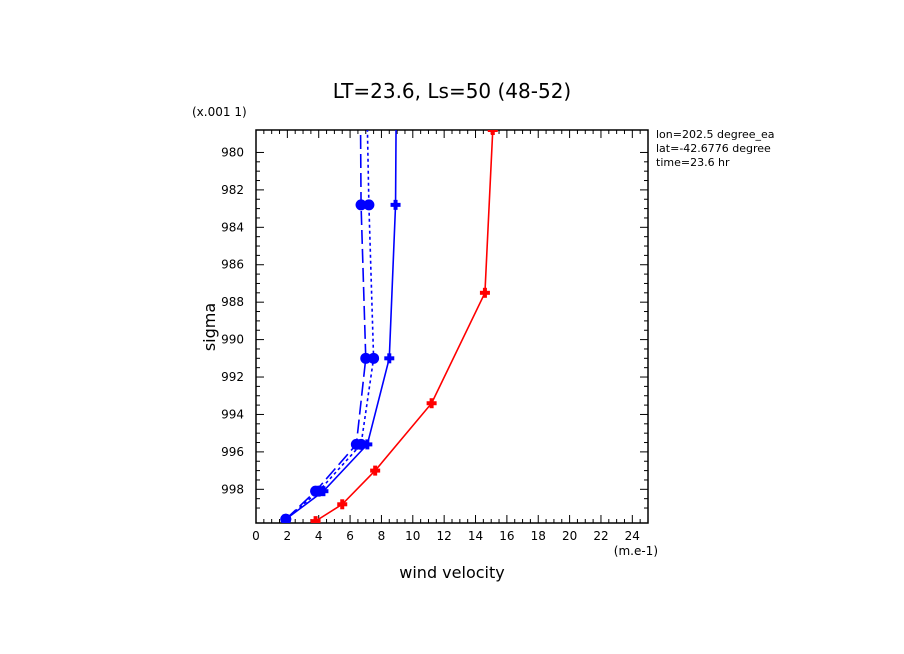  What do you see at coordinates (382, 536) in the screenshot?
I see `x-tick-label: 8` at bounding box center [382, 536].